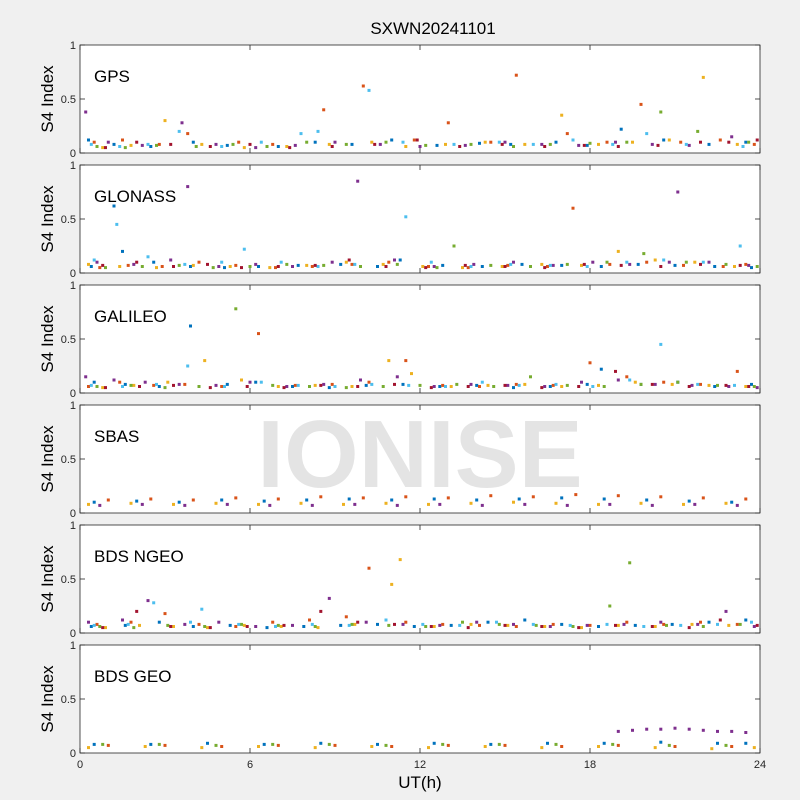 This screenshot has height=800, width=800. I want to click on panel-label: SBAS, so click(116, 436).